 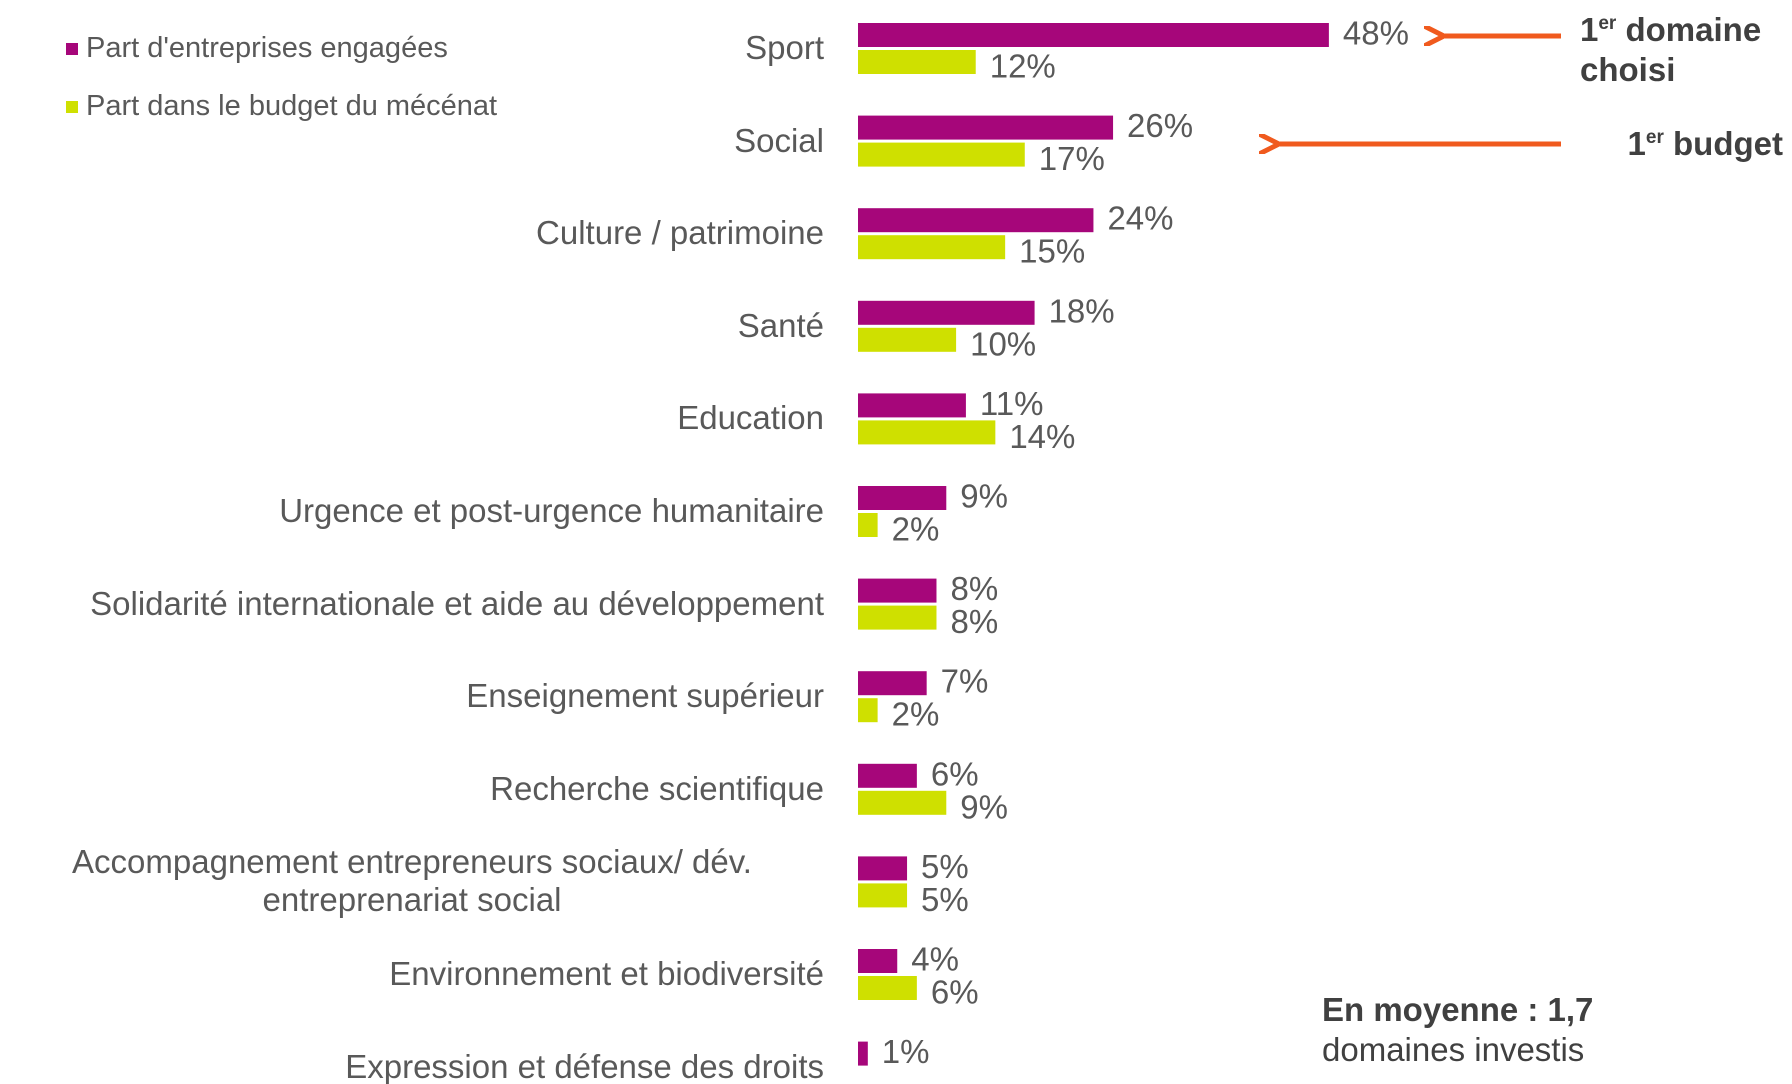 What do you see at coordinates (965, 681) in the screenshot?
I see `value-label: 7%` at bounding box center [965, 681].